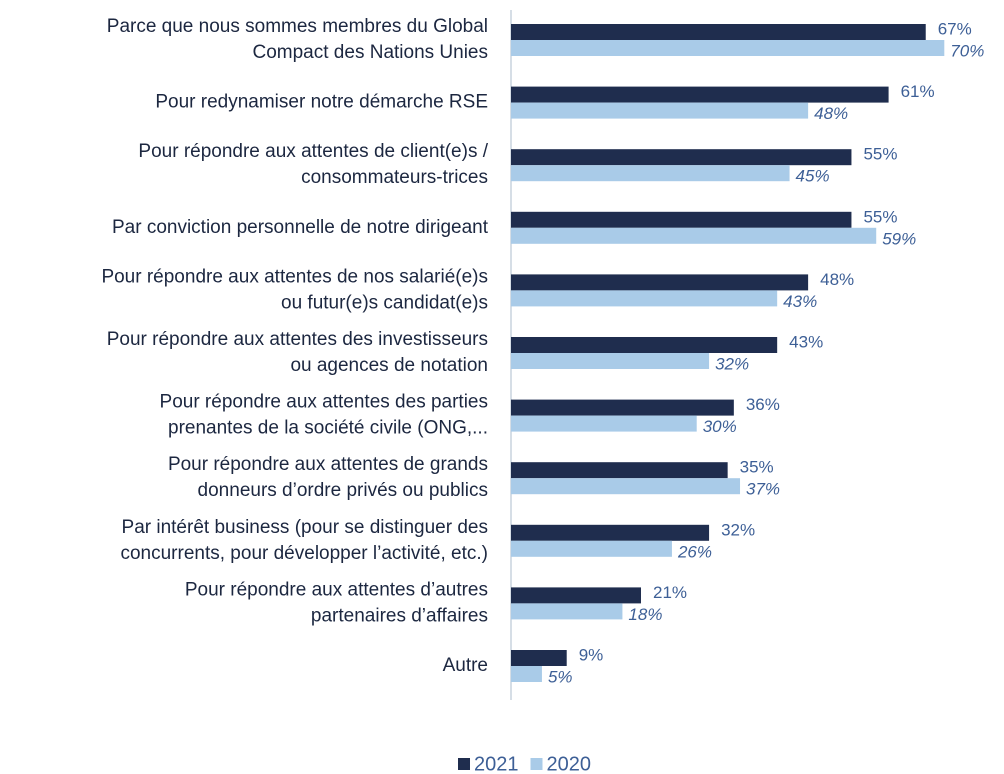 This screenshot has width=1004, height=774. Describe the element at coordinates (694, 551) in the screenshot. I see `value-label: 26%` at that location.